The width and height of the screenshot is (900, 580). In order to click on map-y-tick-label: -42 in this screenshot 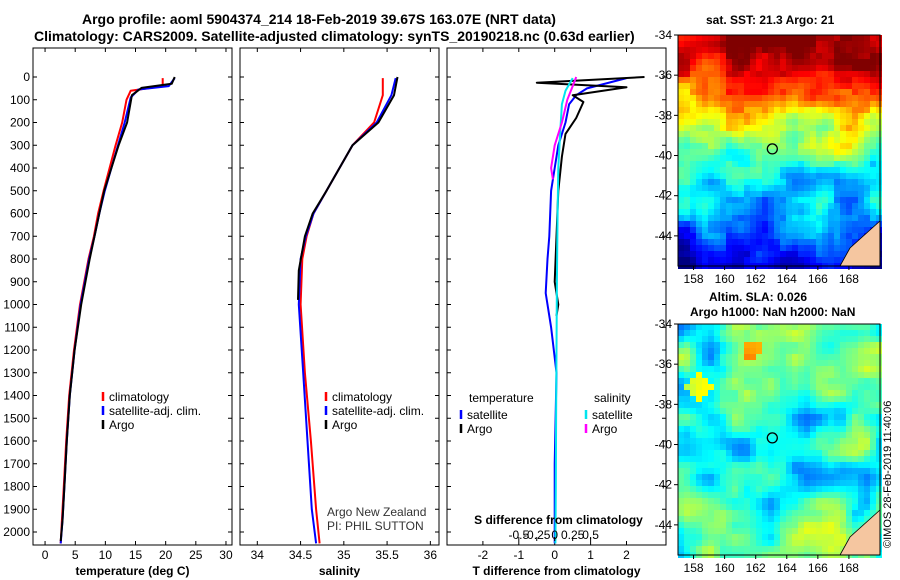, I will do `click(664, 196)`.